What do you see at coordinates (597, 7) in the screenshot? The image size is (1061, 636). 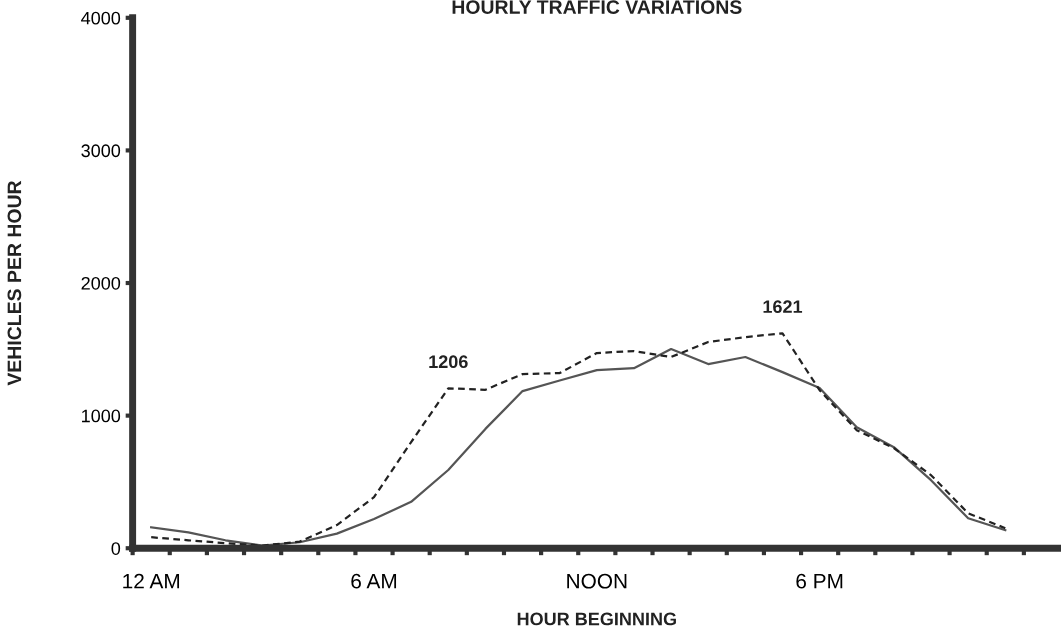 I see `chart-title: HOURLY TRAFFIC VARIATIONS` at bounding box center [597, 7].